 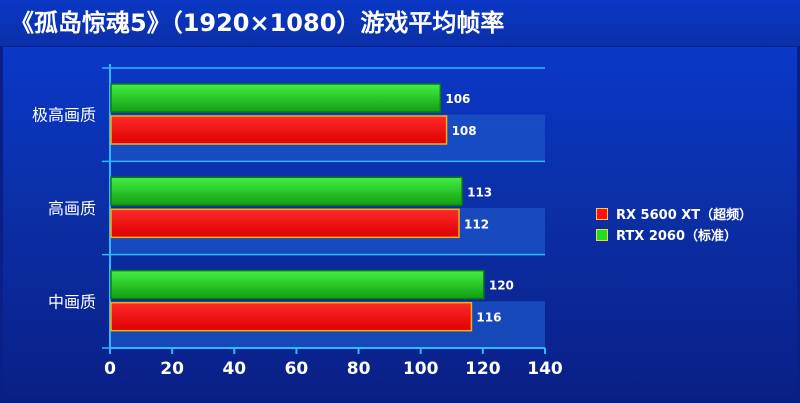 I want to click on legend-item-rtx2060: RTX 2060（标准）, so click(x=666, y=234).